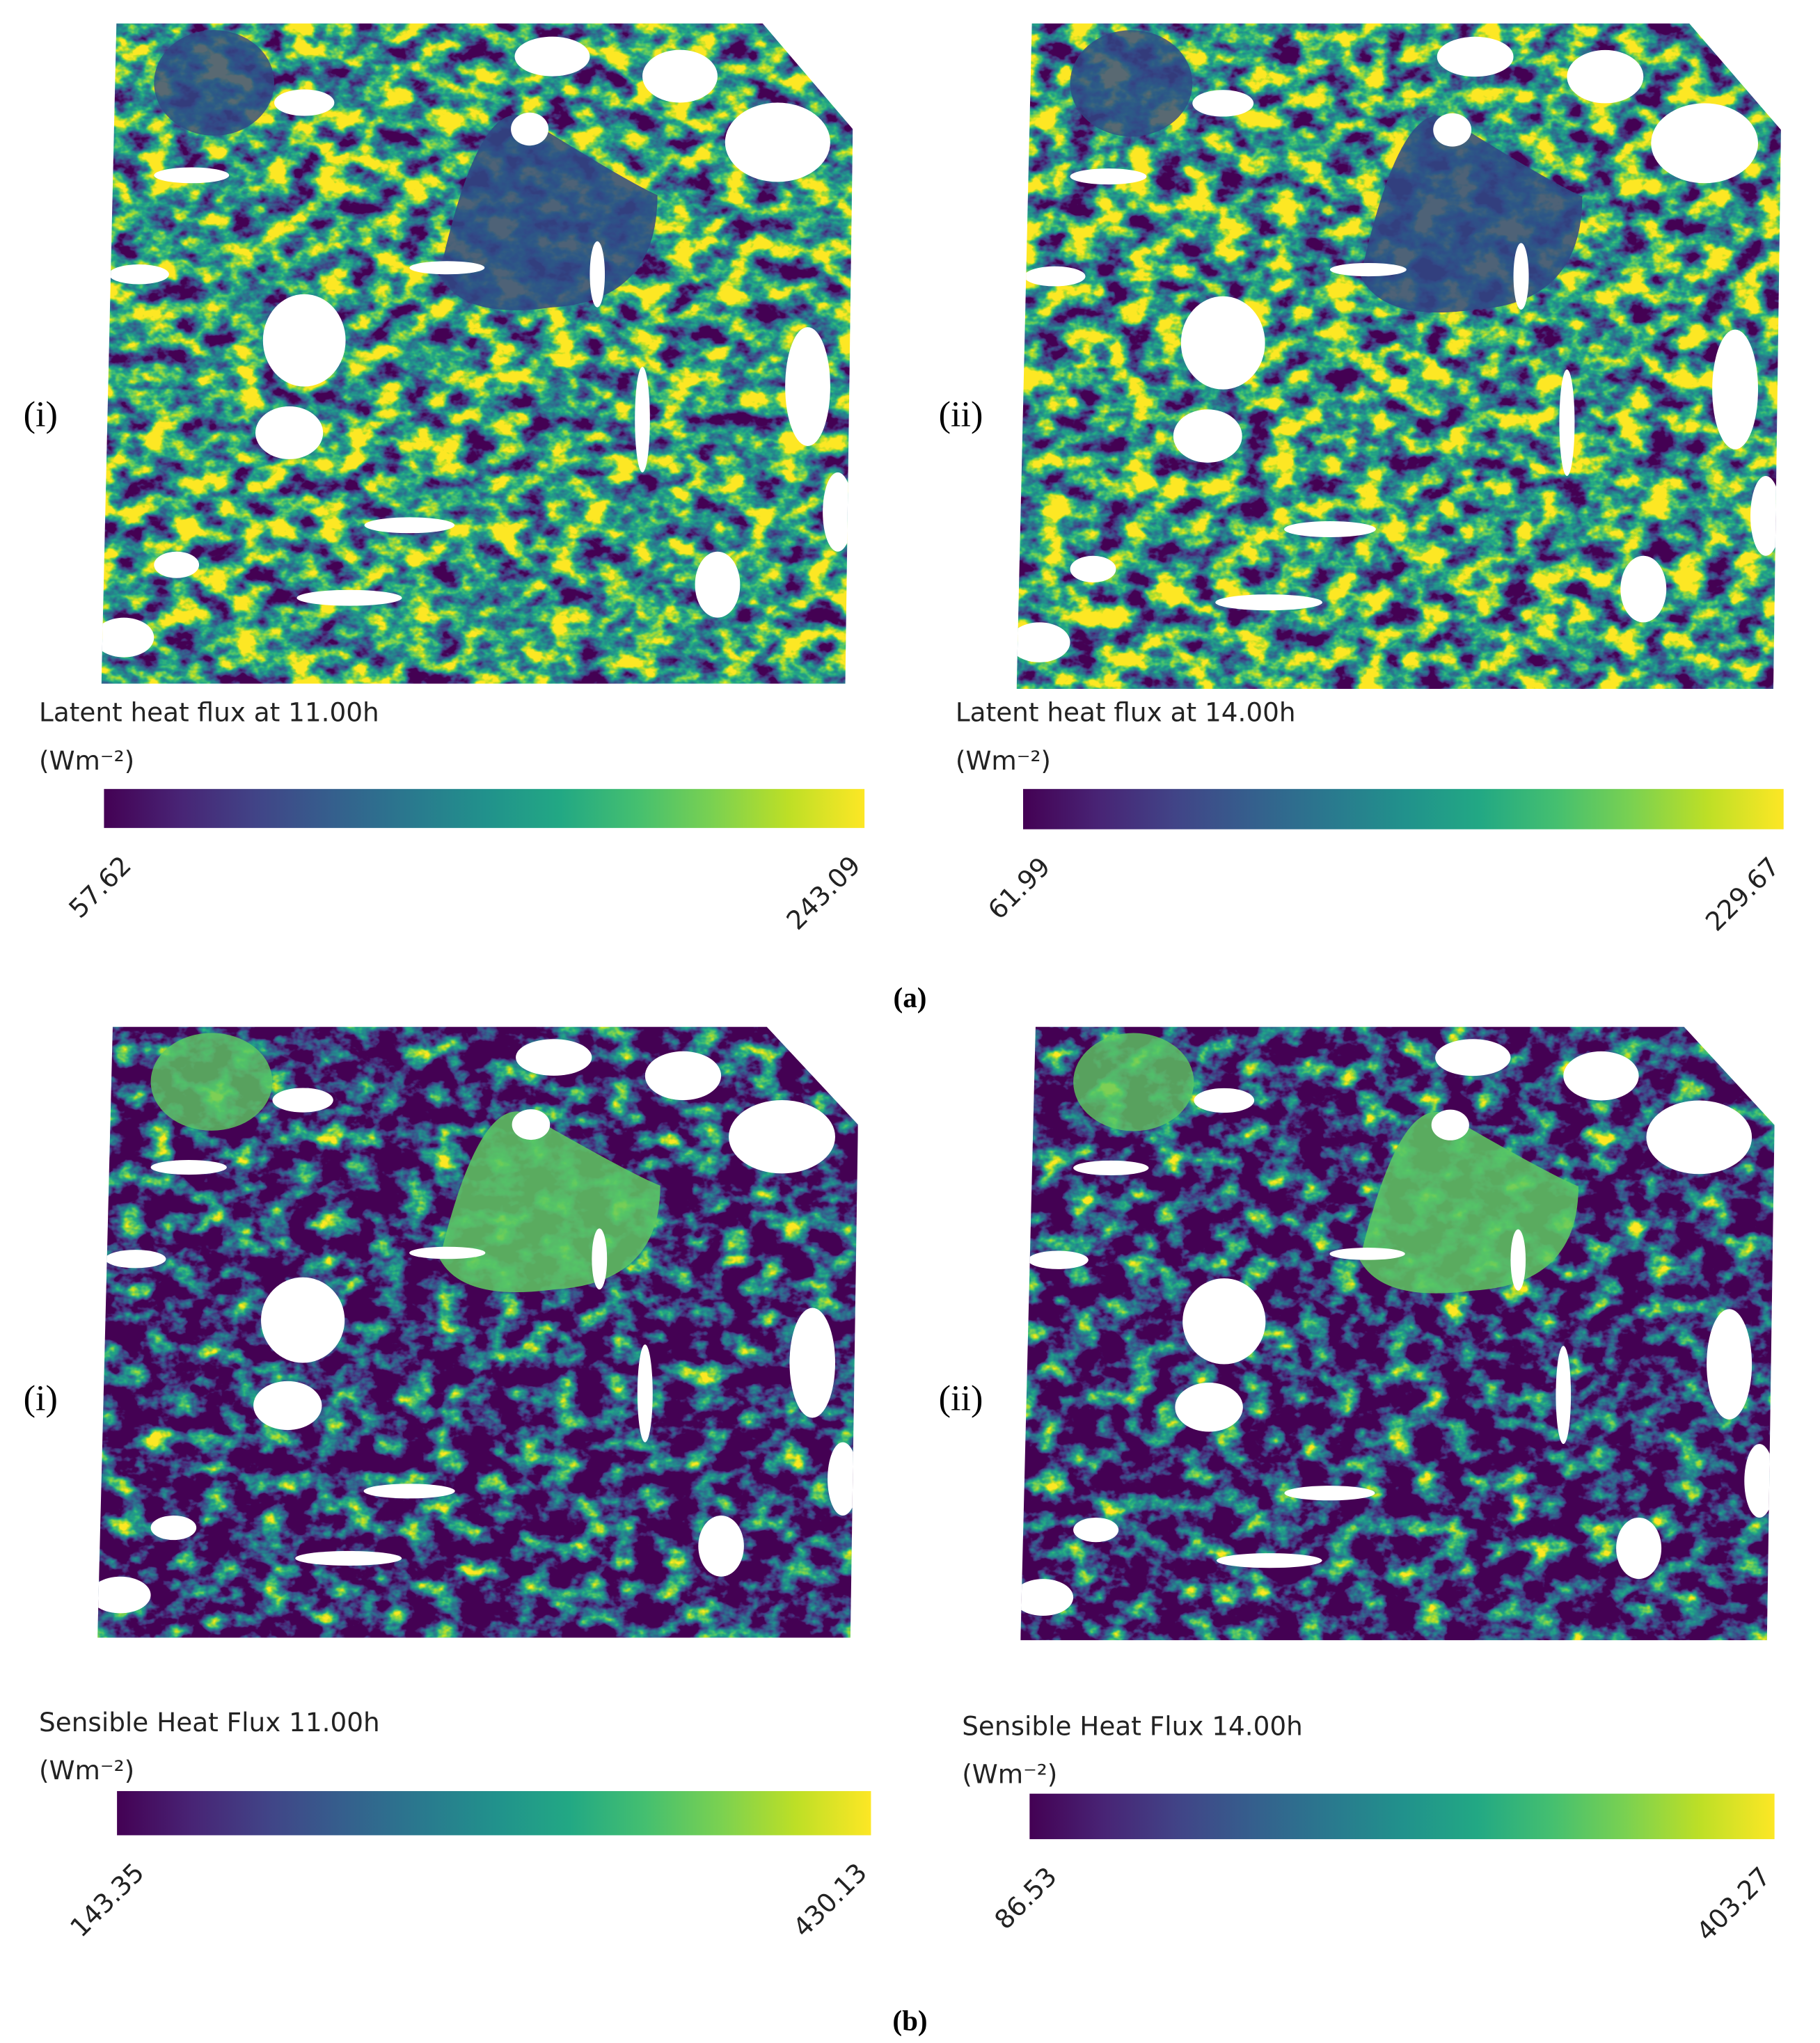  I want to click on colorbar-max-label: 403.27, so click(1734, 1904).